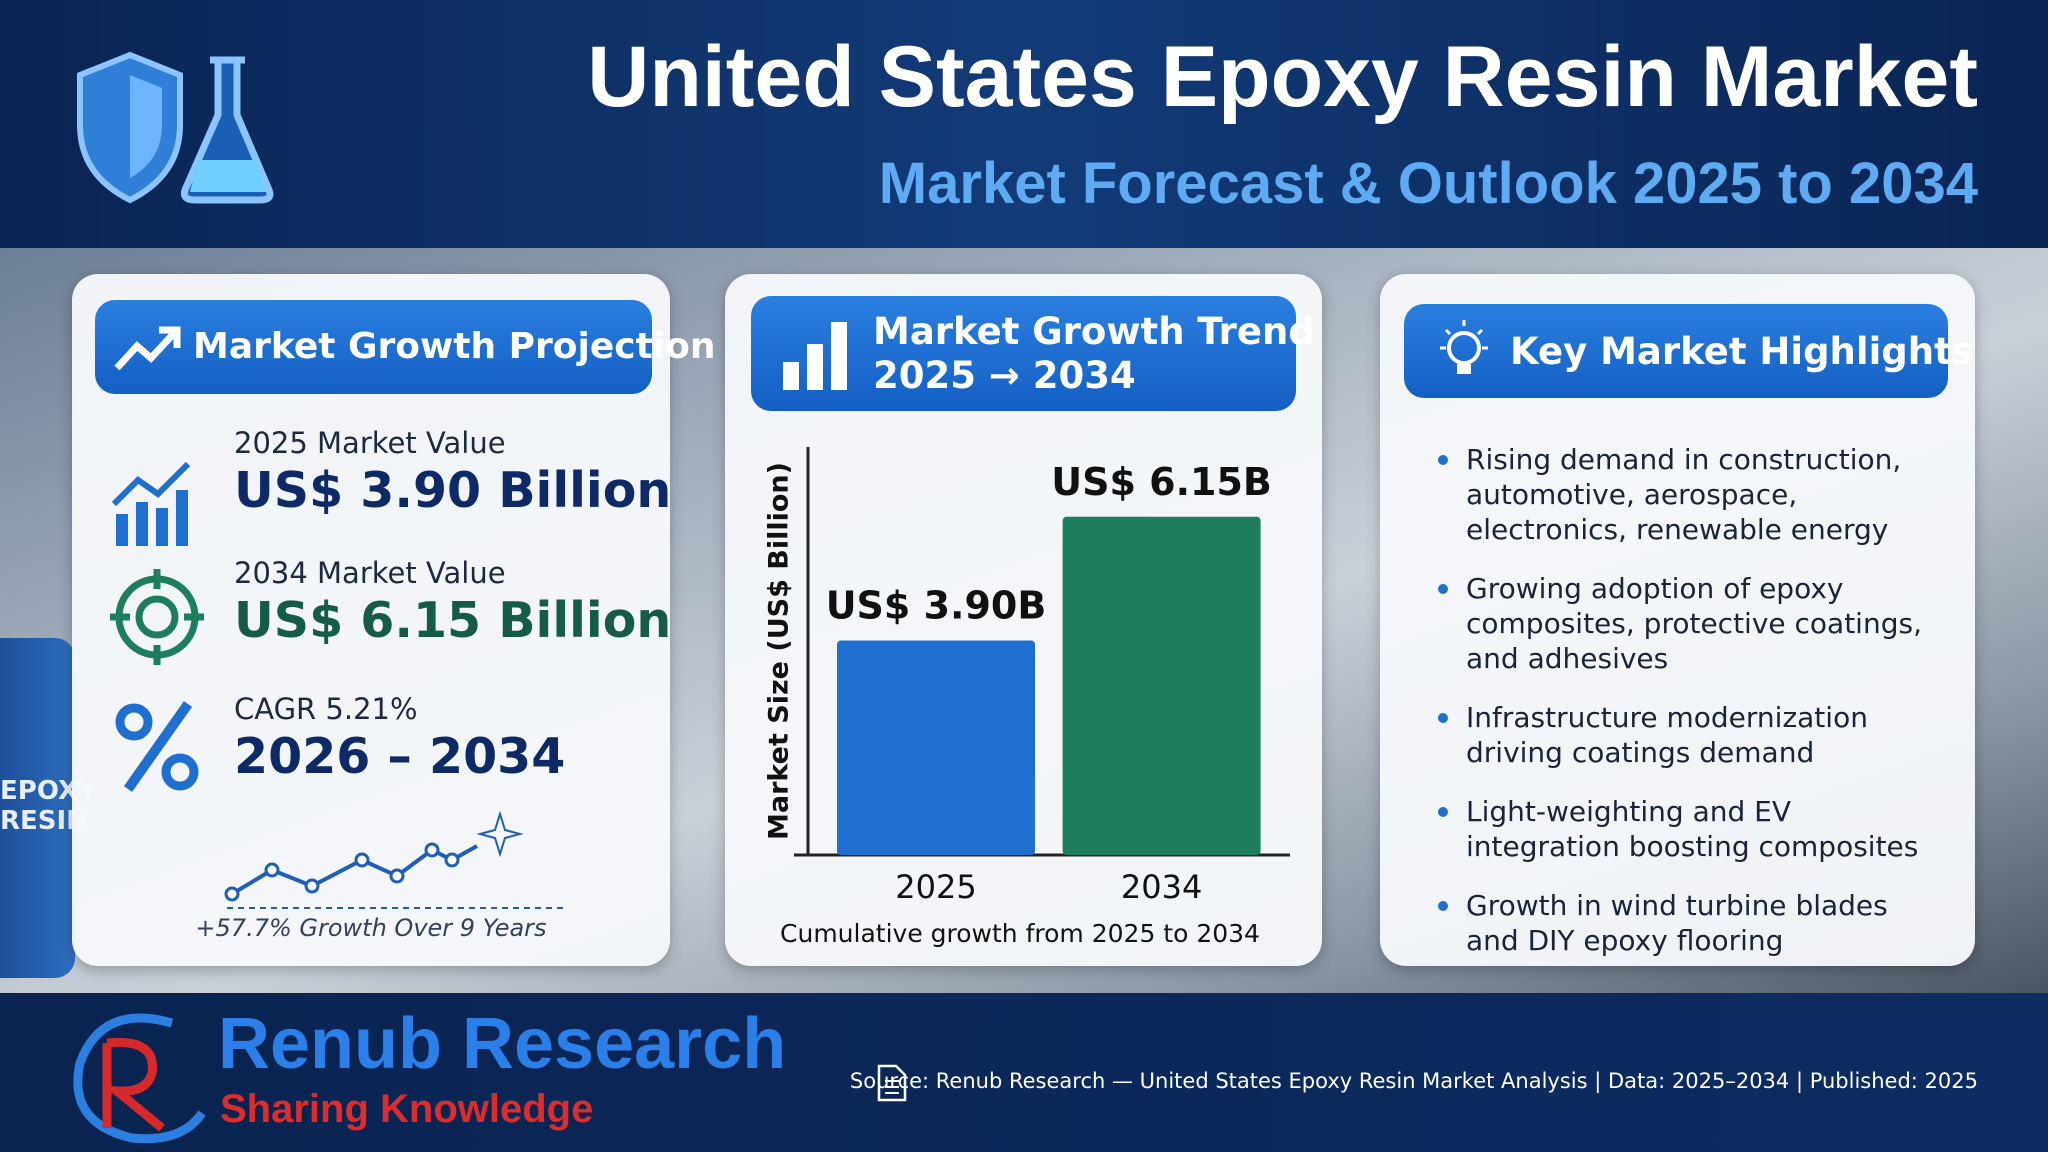  I want to click on highlights-heading-pill: Key Market Highlights, so click(1689, 351).